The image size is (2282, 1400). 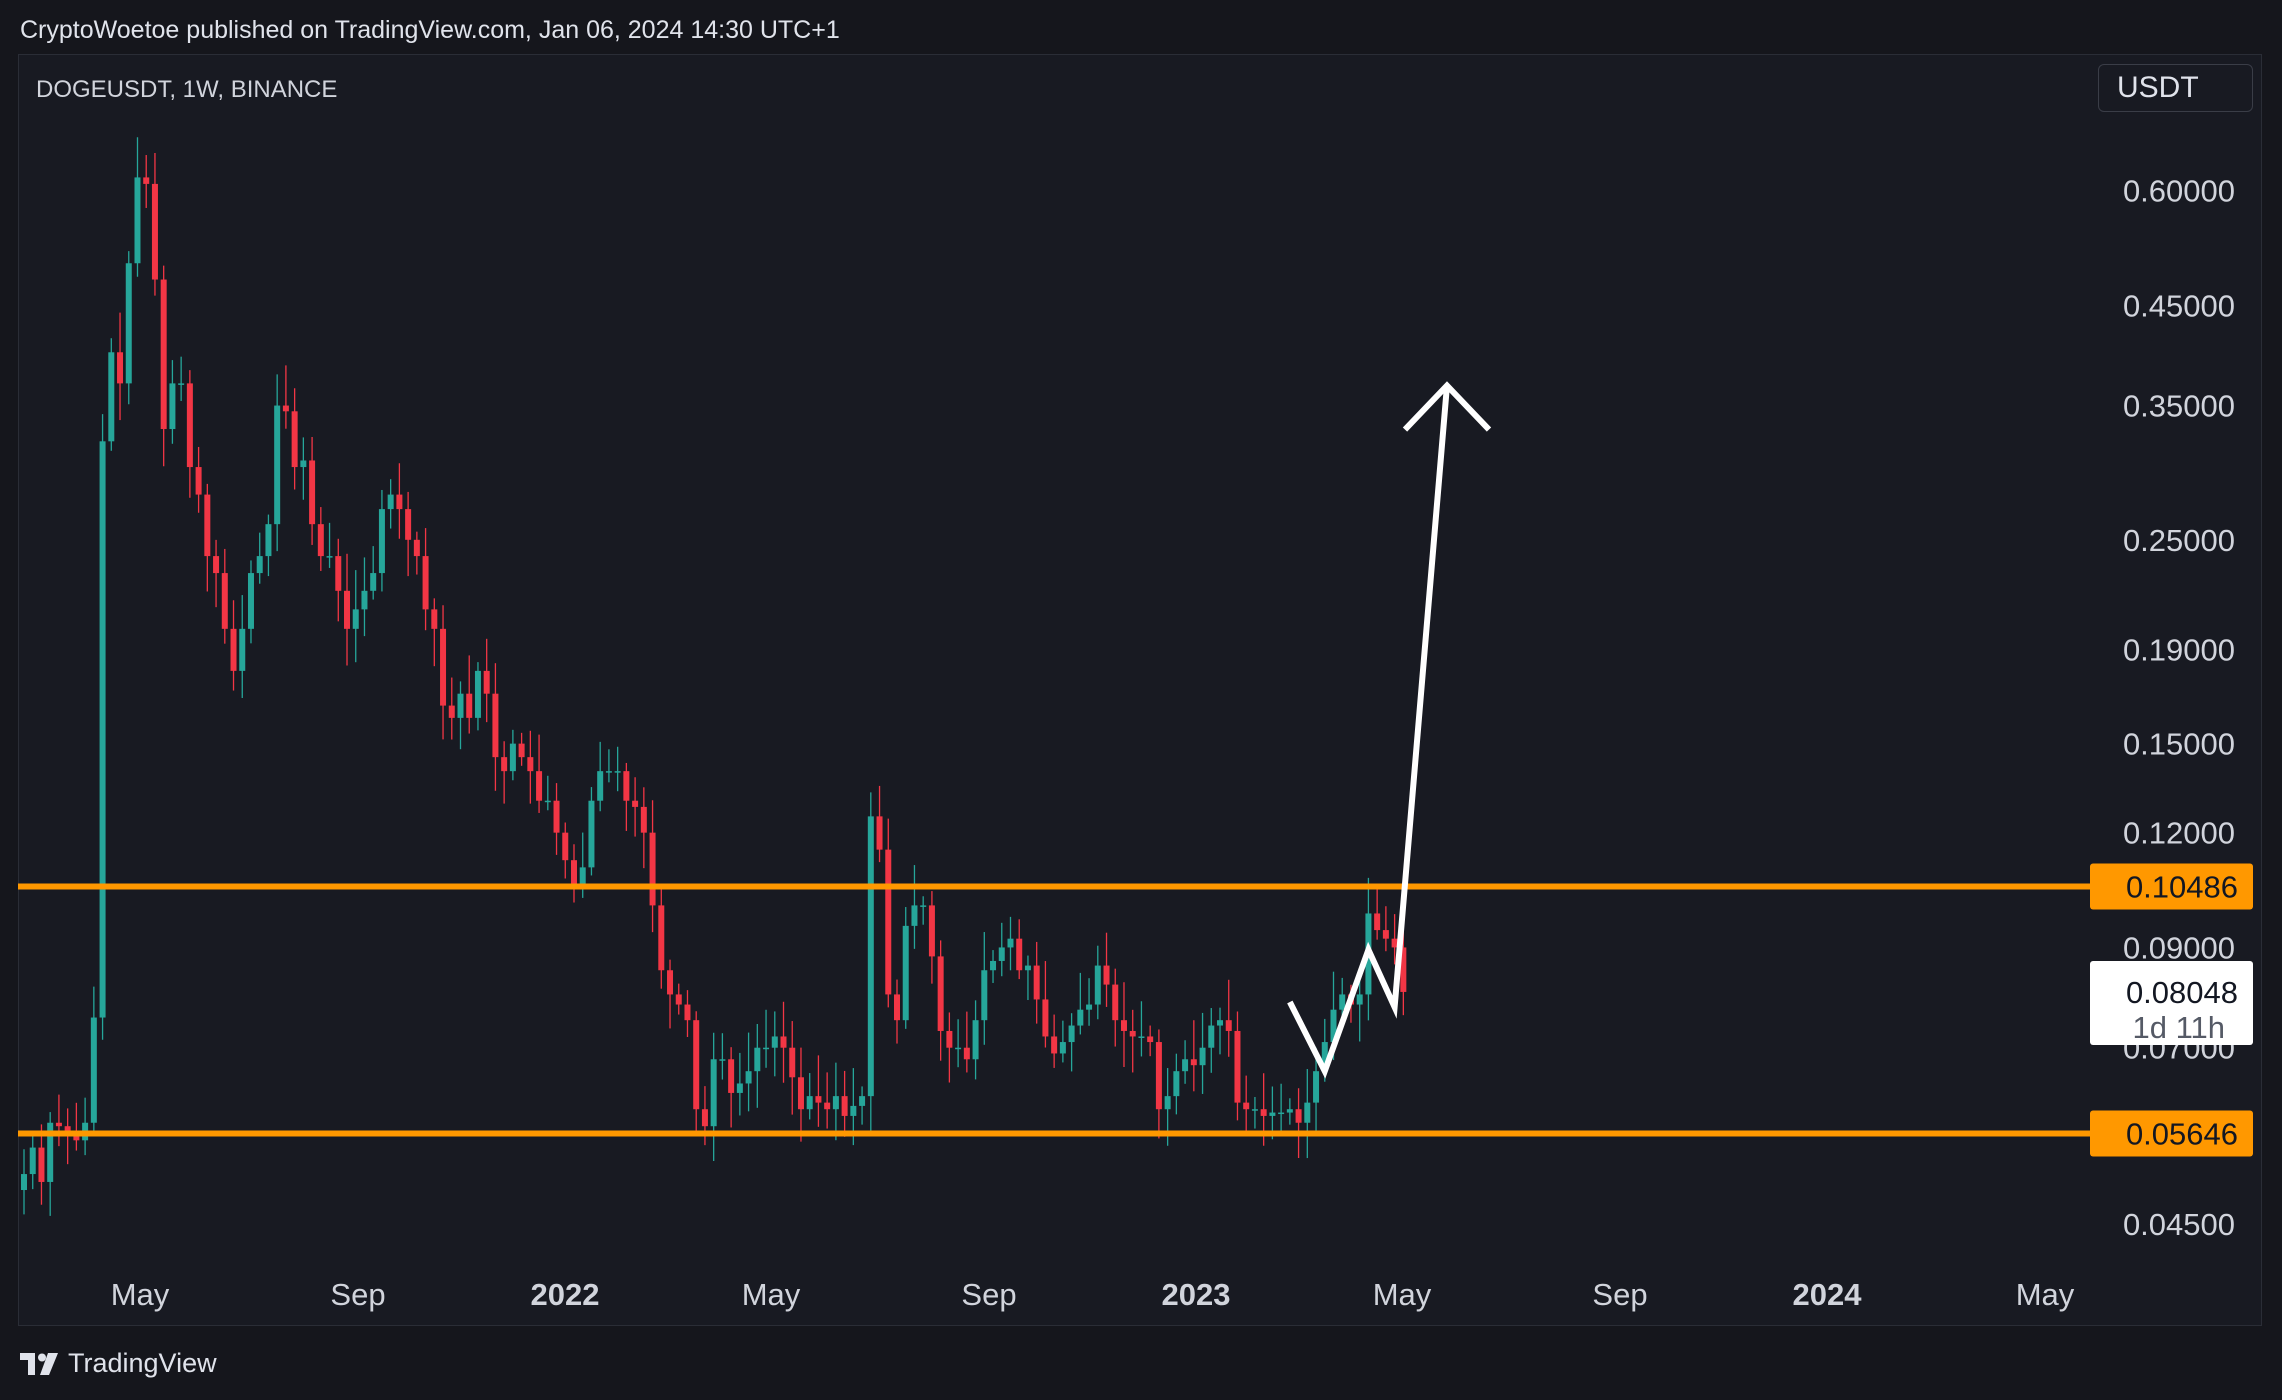 What do you see at coordinates (118, 1363) in the screenshot?
I see `tradingview-brand: TradingView` at bounding box center [118, 1363].